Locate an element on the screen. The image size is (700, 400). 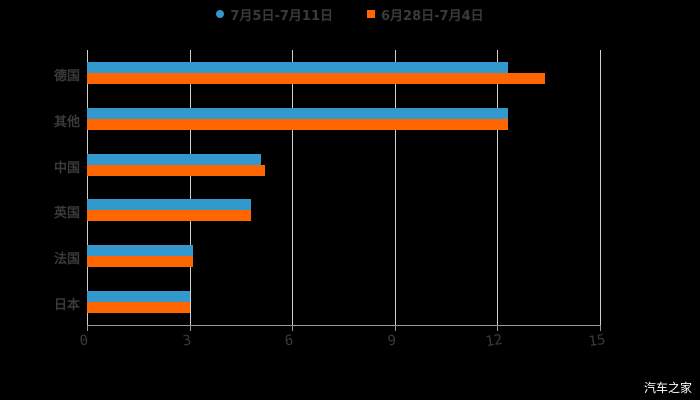
legend-item-series-1: 7月5日-7月11日 is located at coordinates (274, 14).